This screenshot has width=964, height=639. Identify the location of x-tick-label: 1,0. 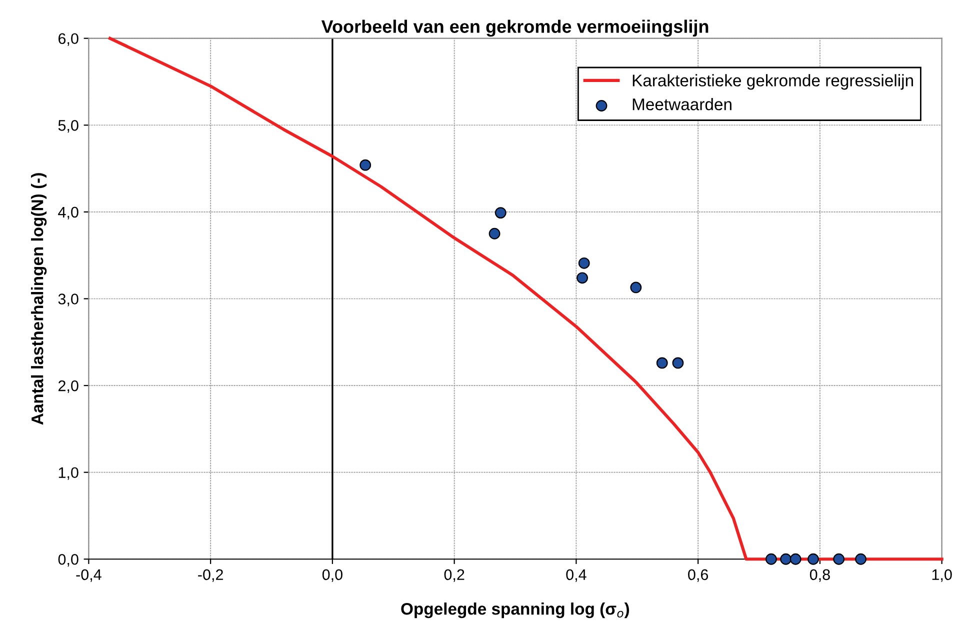
(942, 575).